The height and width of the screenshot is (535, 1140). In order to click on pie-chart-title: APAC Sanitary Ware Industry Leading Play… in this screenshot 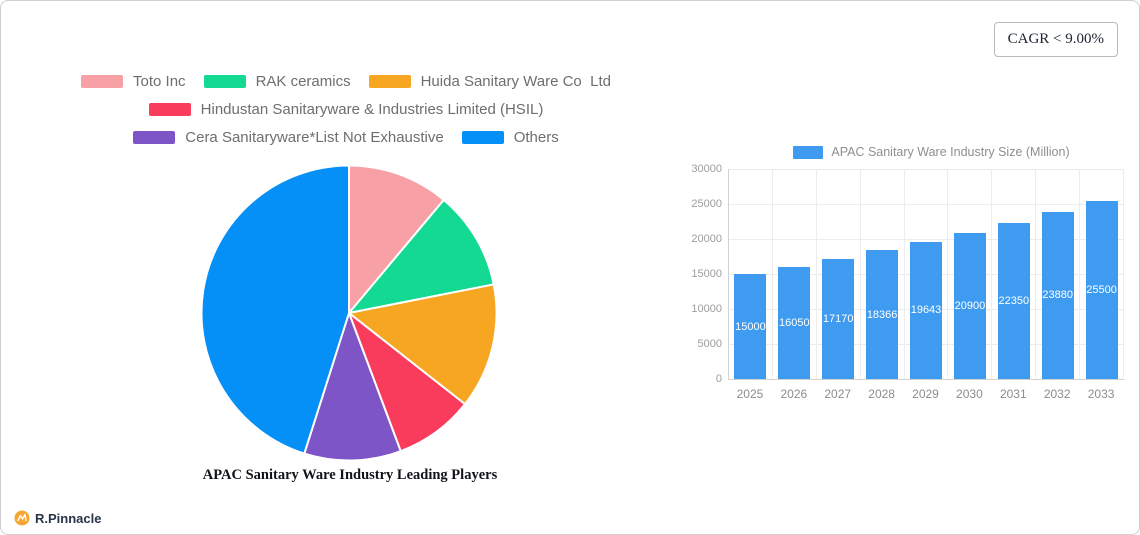, I will do `click(350, 475)`.